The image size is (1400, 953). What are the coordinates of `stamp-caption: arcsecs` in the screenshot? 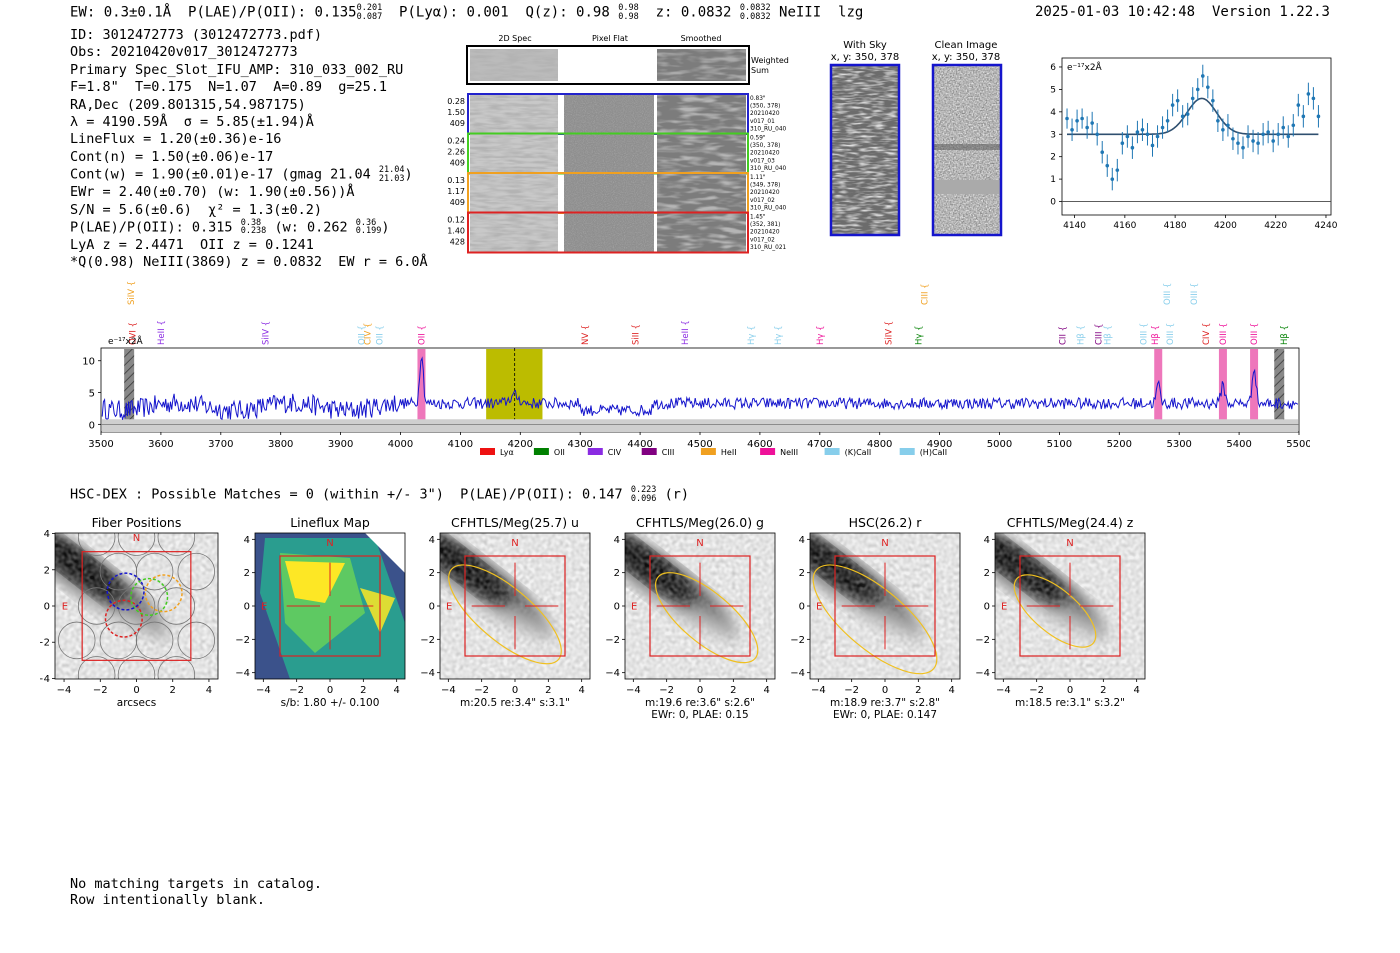 It's located at (136, 703).